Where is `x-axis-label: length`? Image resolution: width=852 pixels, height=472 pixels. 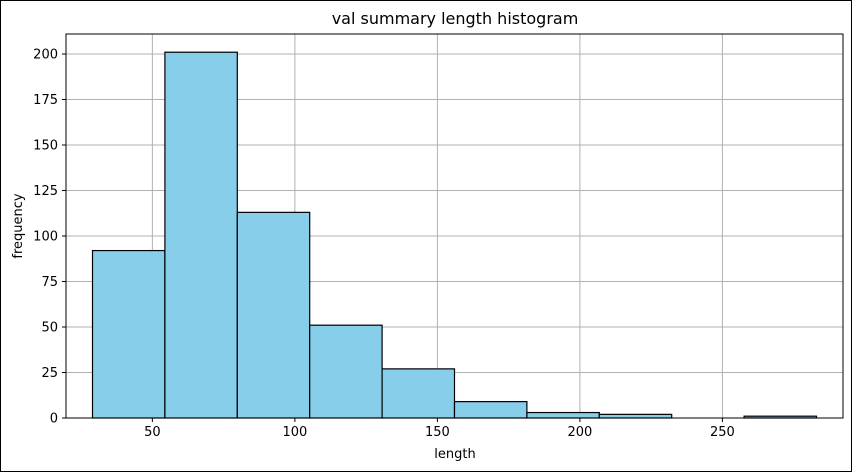 x-axis-label: length is located at coordinates (454, 454).